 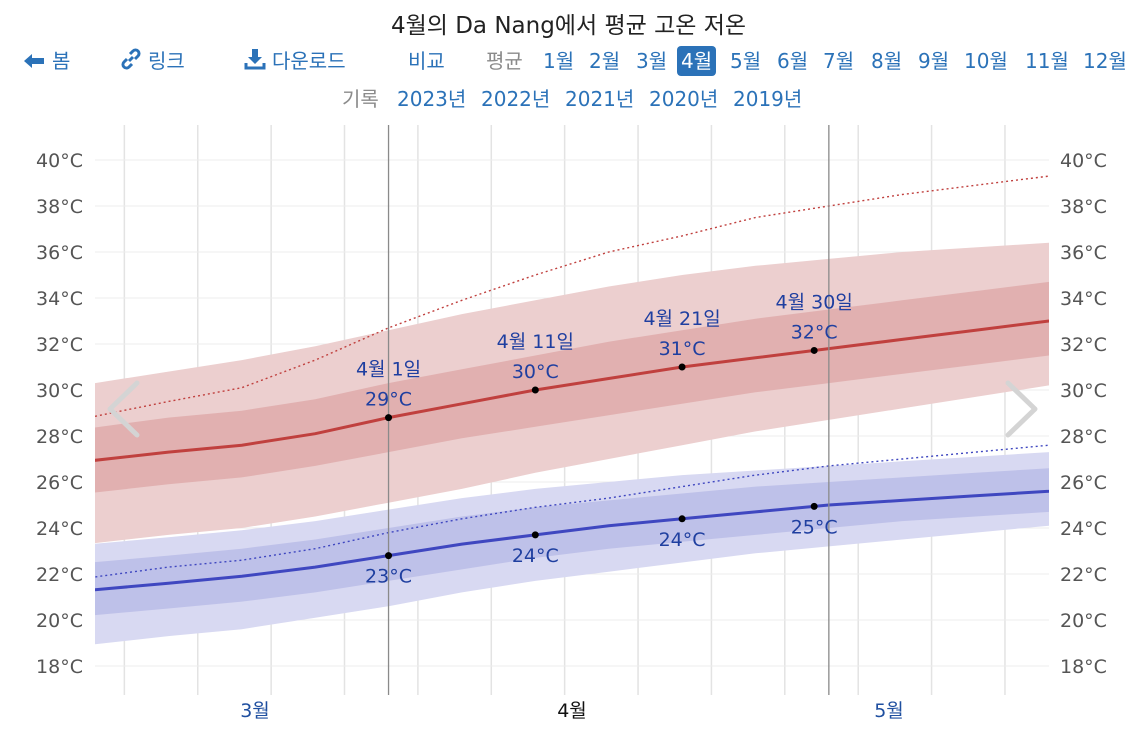 I want to click on month-link-2: 2월, so click(x=605, y=61).